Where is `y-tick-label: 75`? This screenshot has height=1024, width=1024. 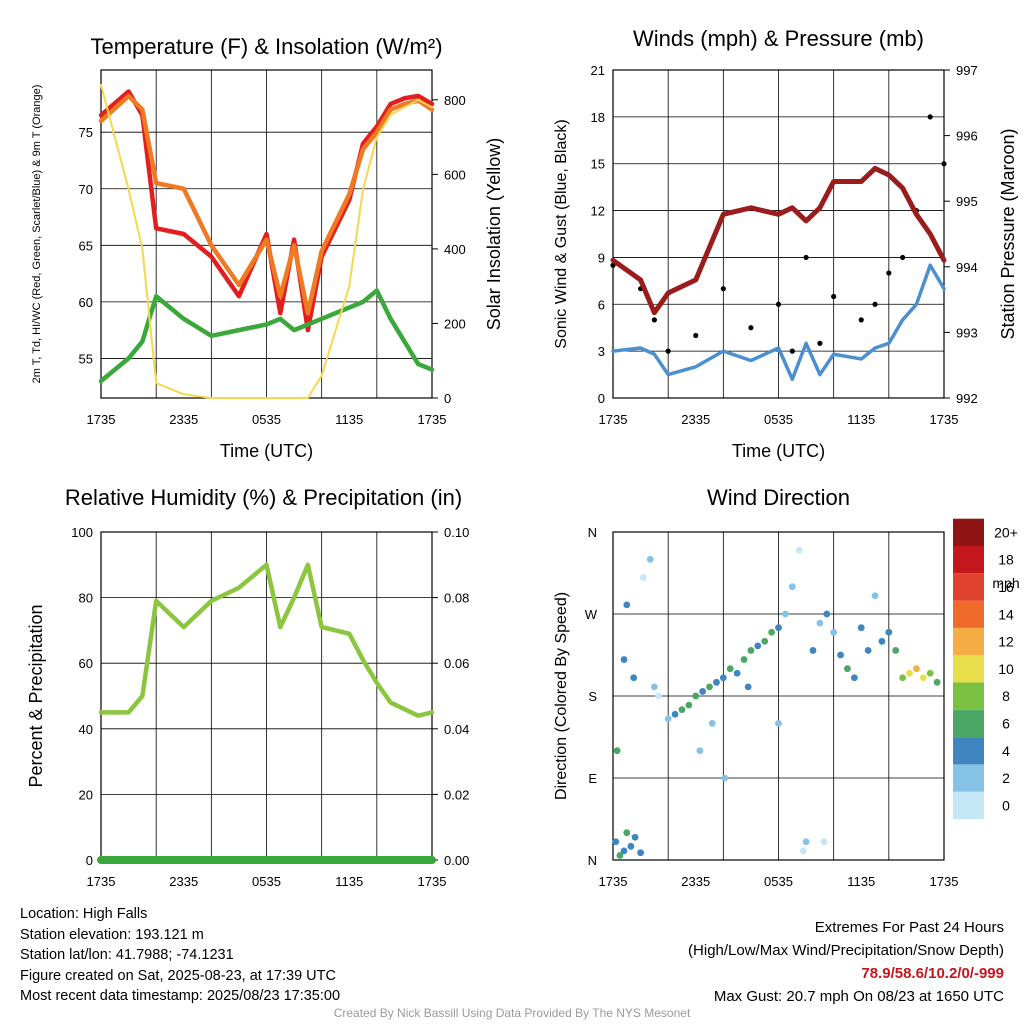 y-tick-label: 75 is located at coordinates (86, 132).